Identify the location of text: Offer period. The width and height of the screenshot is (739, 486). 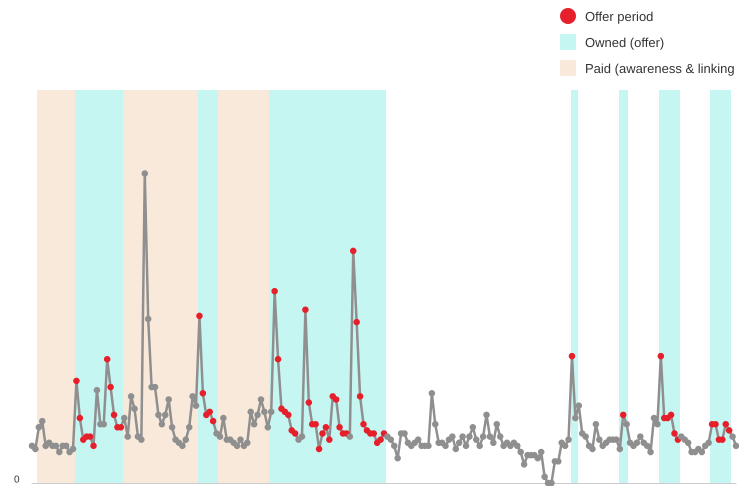
(619, 16).